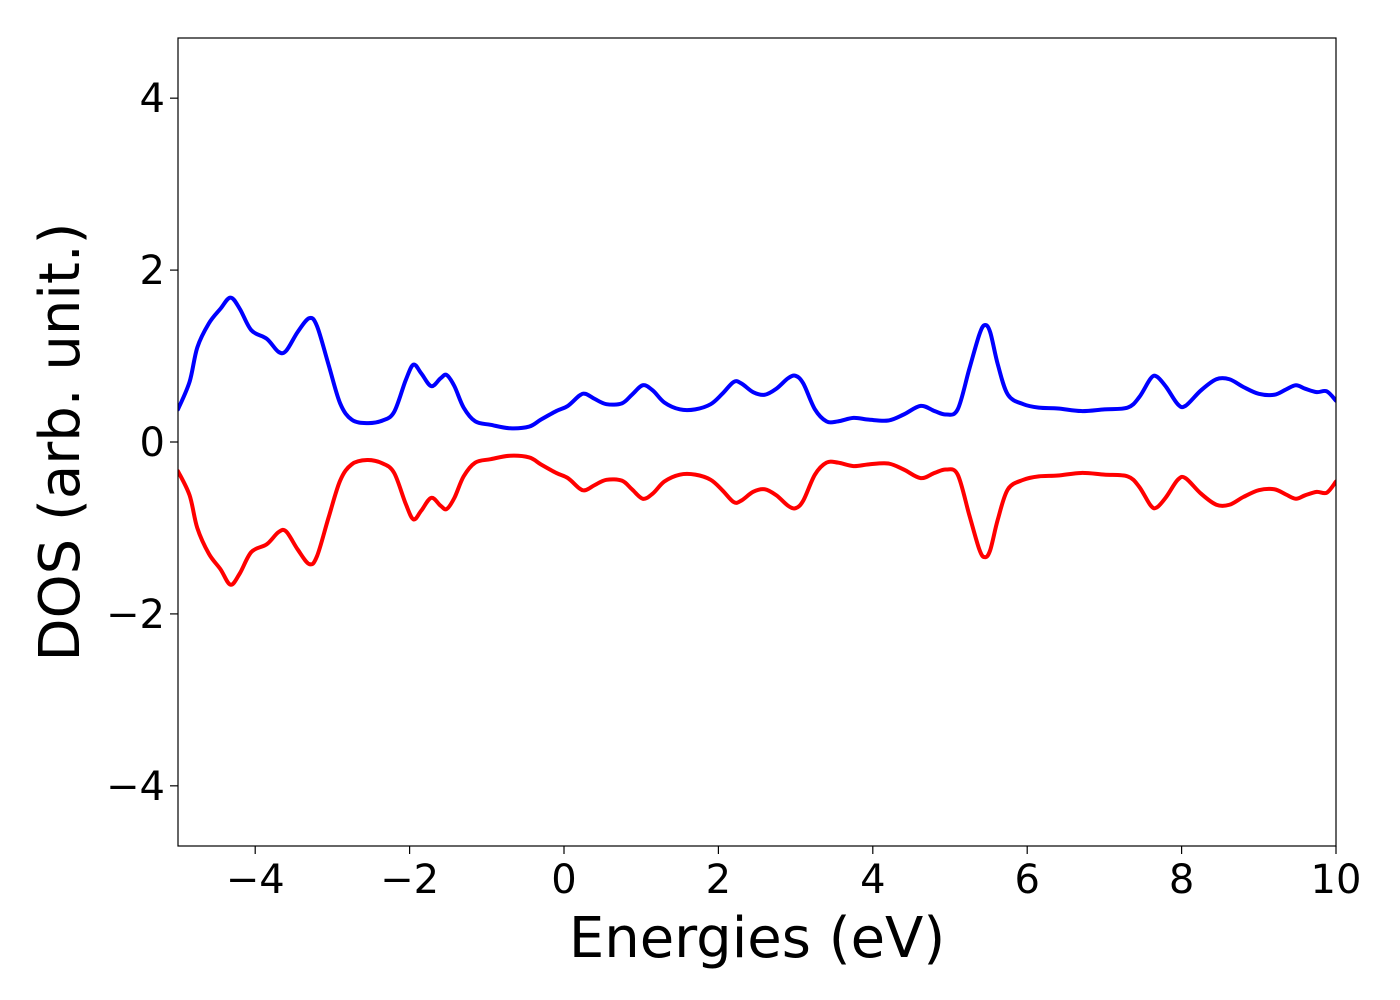 The height and width of the screenshot is (1000, 1400). What do you see at coordinates (135, 787) in the screenshot?
I see `y-tick-label: −4` at bounding box center [135, 787].